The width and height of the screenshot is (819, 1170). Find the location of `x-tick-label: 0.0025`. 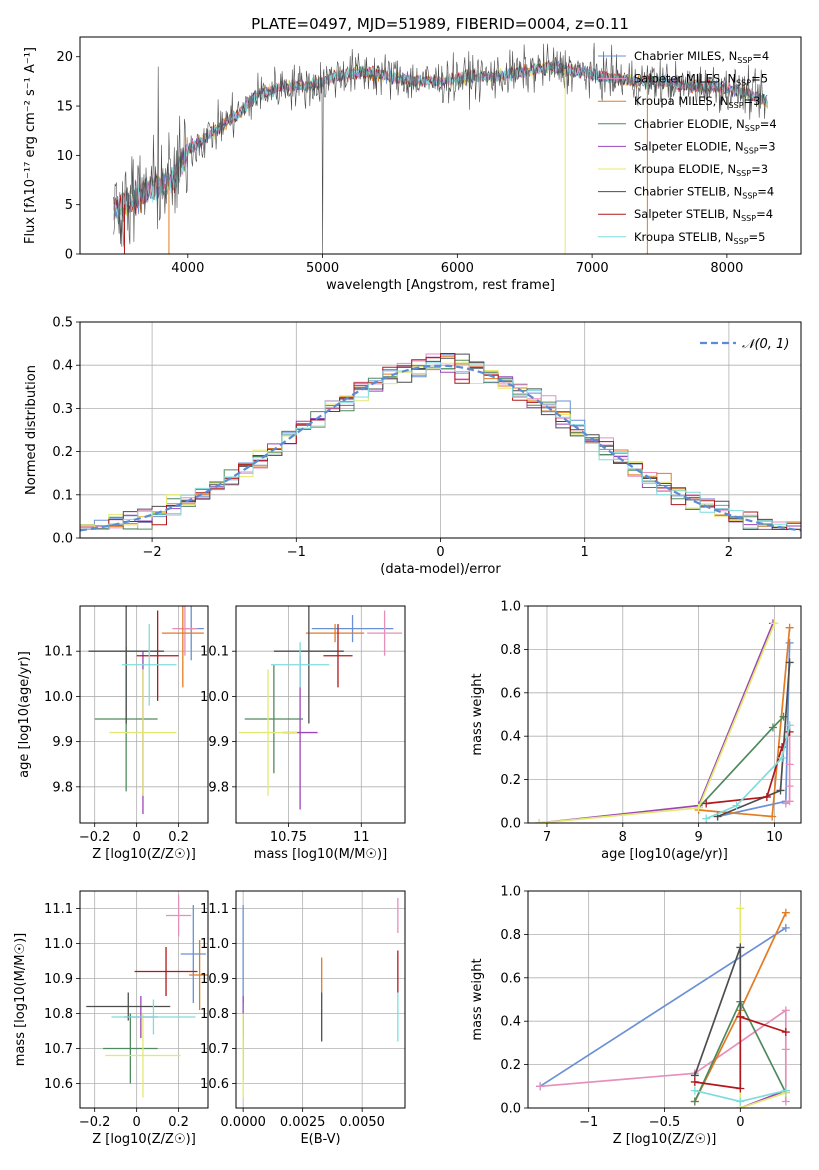

x-tick-label: 0.0025 is located at coordinates (303, 1122).